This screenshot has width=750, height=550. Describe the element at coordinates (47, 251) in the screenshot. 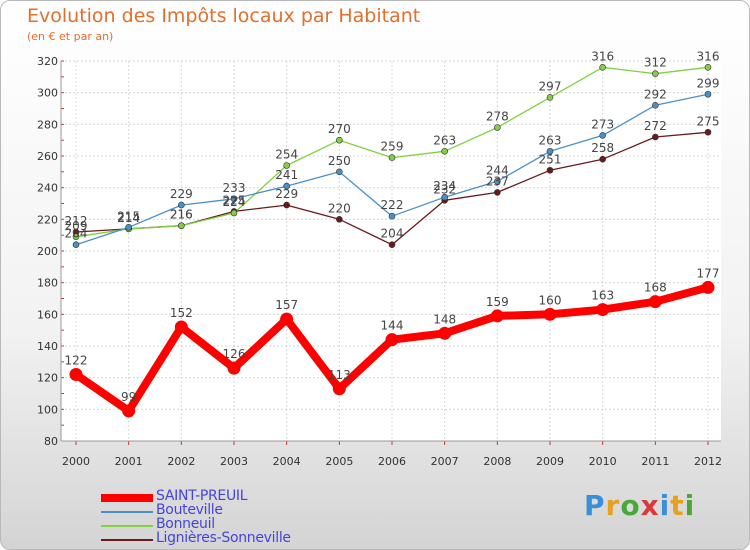

I see `y-tick-label: 200` at that location.